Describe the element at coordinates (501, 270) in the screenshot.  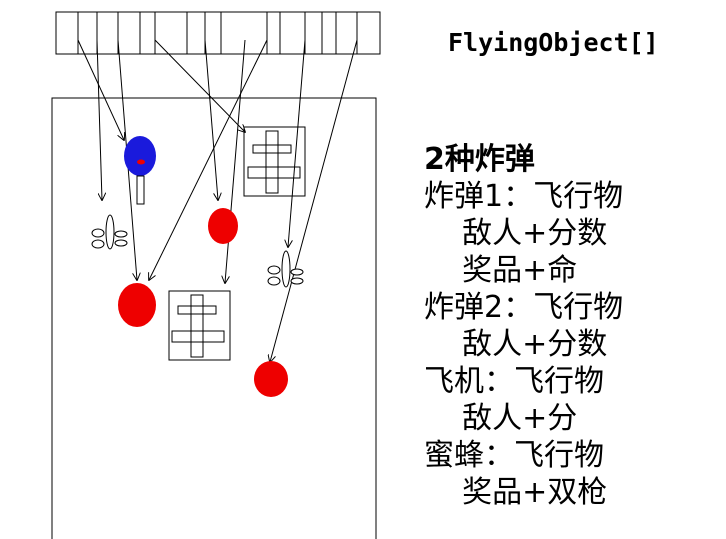
I see `note-line: 奖品+命` at that location.